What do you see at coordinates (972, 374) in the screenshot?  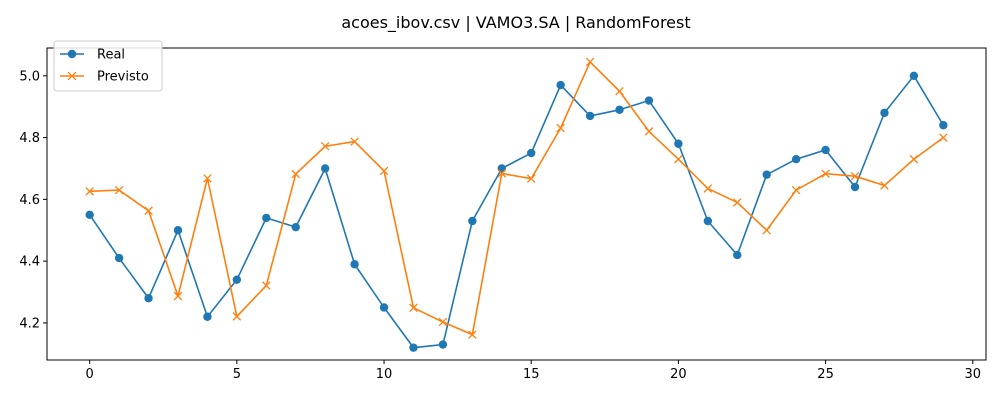 I see `x-tick-label: 30` at bounding box center [972, 374].